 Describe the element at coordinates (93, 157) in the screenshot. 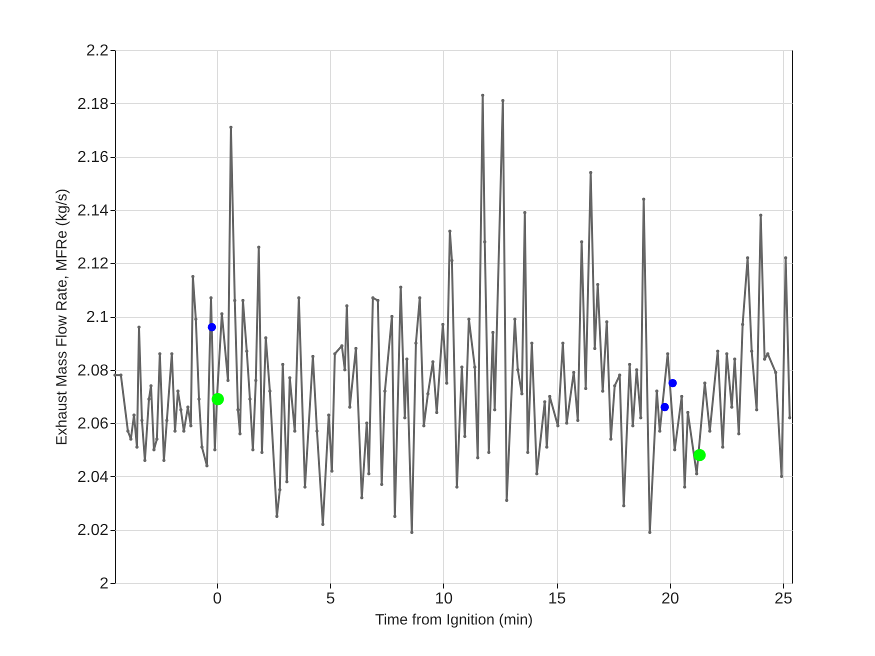

I see `y-tick-label: 2.16` at that location.